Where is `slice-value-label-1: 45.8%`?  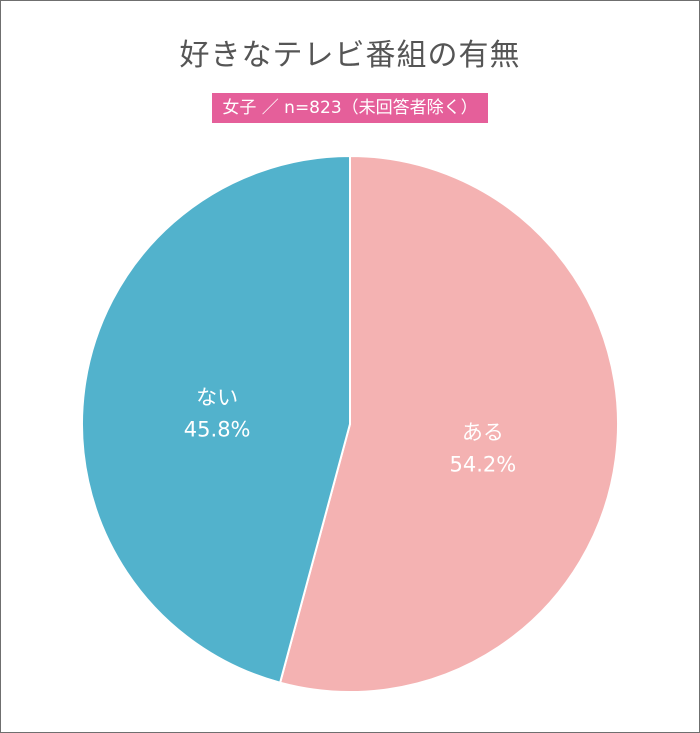 slice-value-label-1: 45.8% is located at coordinates (217, 429).